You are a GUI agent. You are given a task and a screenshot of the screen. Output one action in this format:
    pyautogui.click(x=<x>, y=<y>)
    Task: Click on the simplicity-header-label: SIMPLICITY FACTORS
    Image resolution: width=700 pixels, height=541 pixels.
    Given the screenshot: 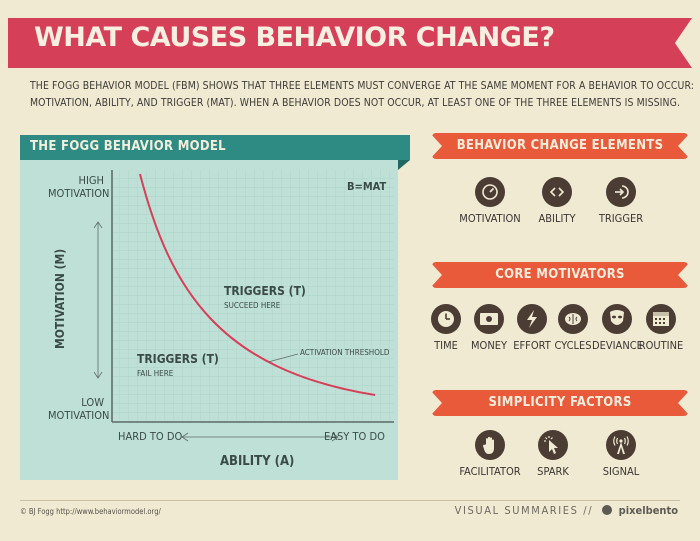 What is the action you would take?
    pyautogui.click(x=560, y=402)
    